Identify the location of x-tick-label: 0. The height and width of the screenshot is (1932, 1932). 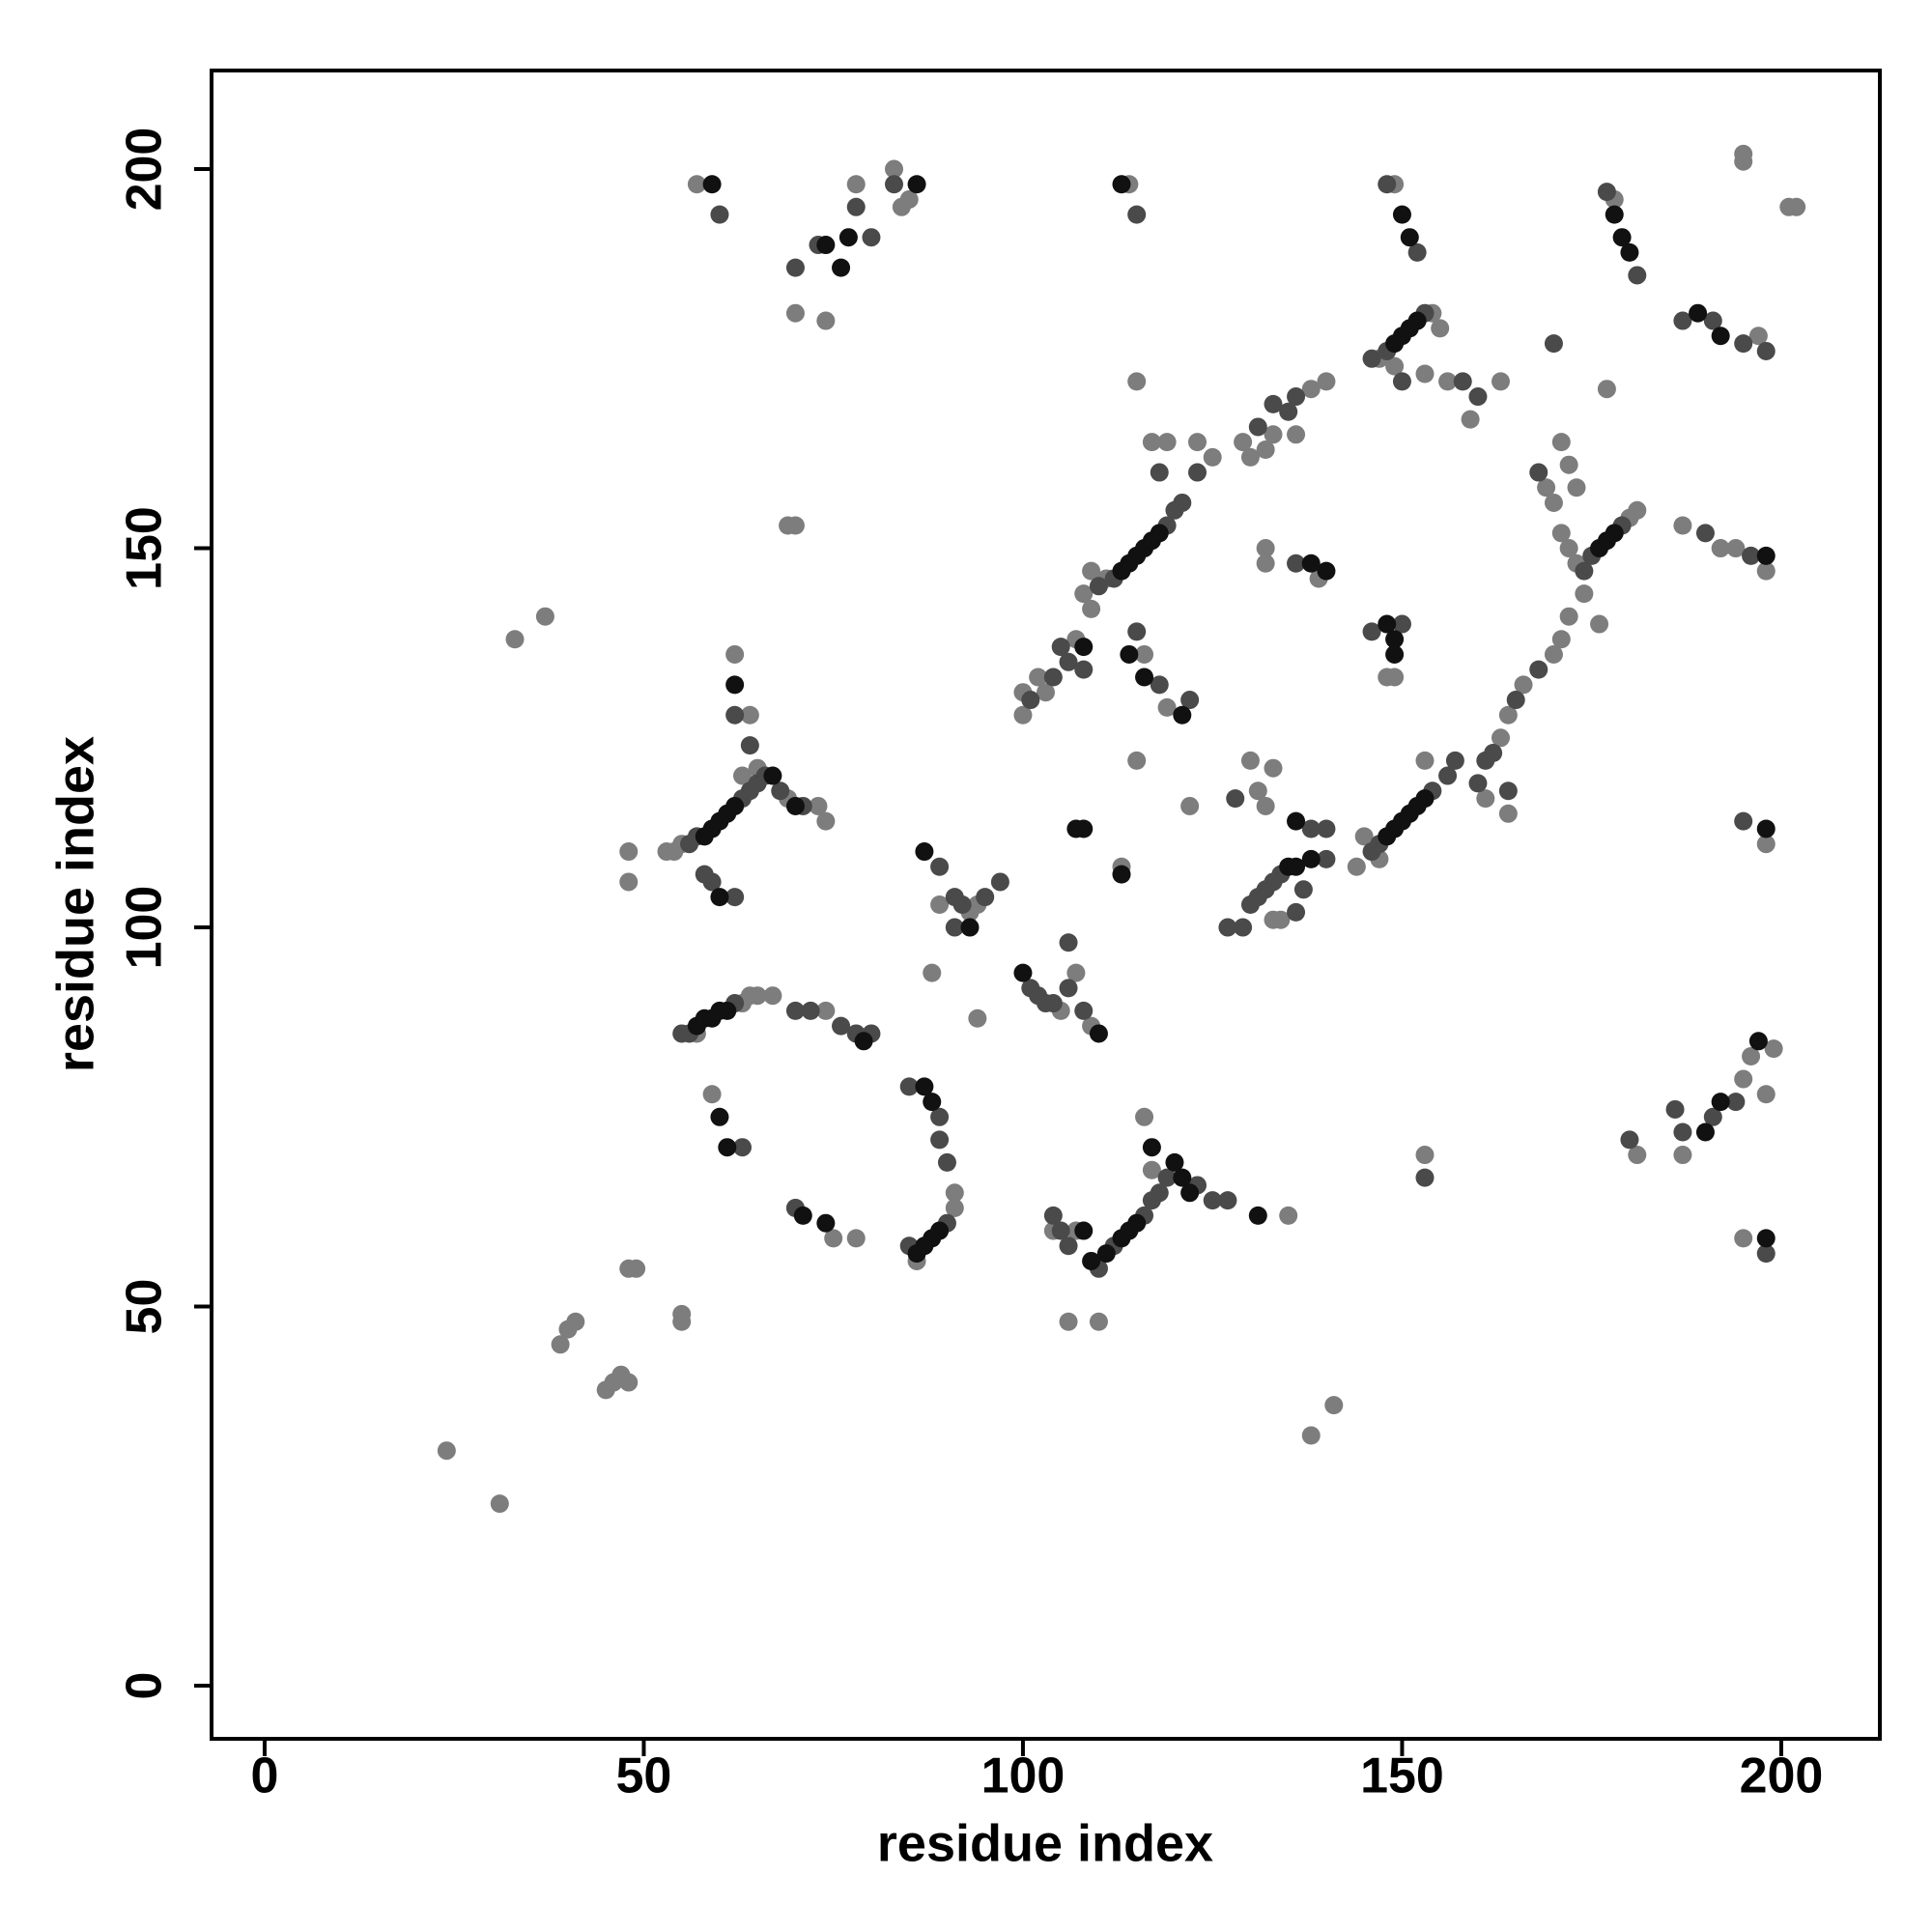
(264, 1776).